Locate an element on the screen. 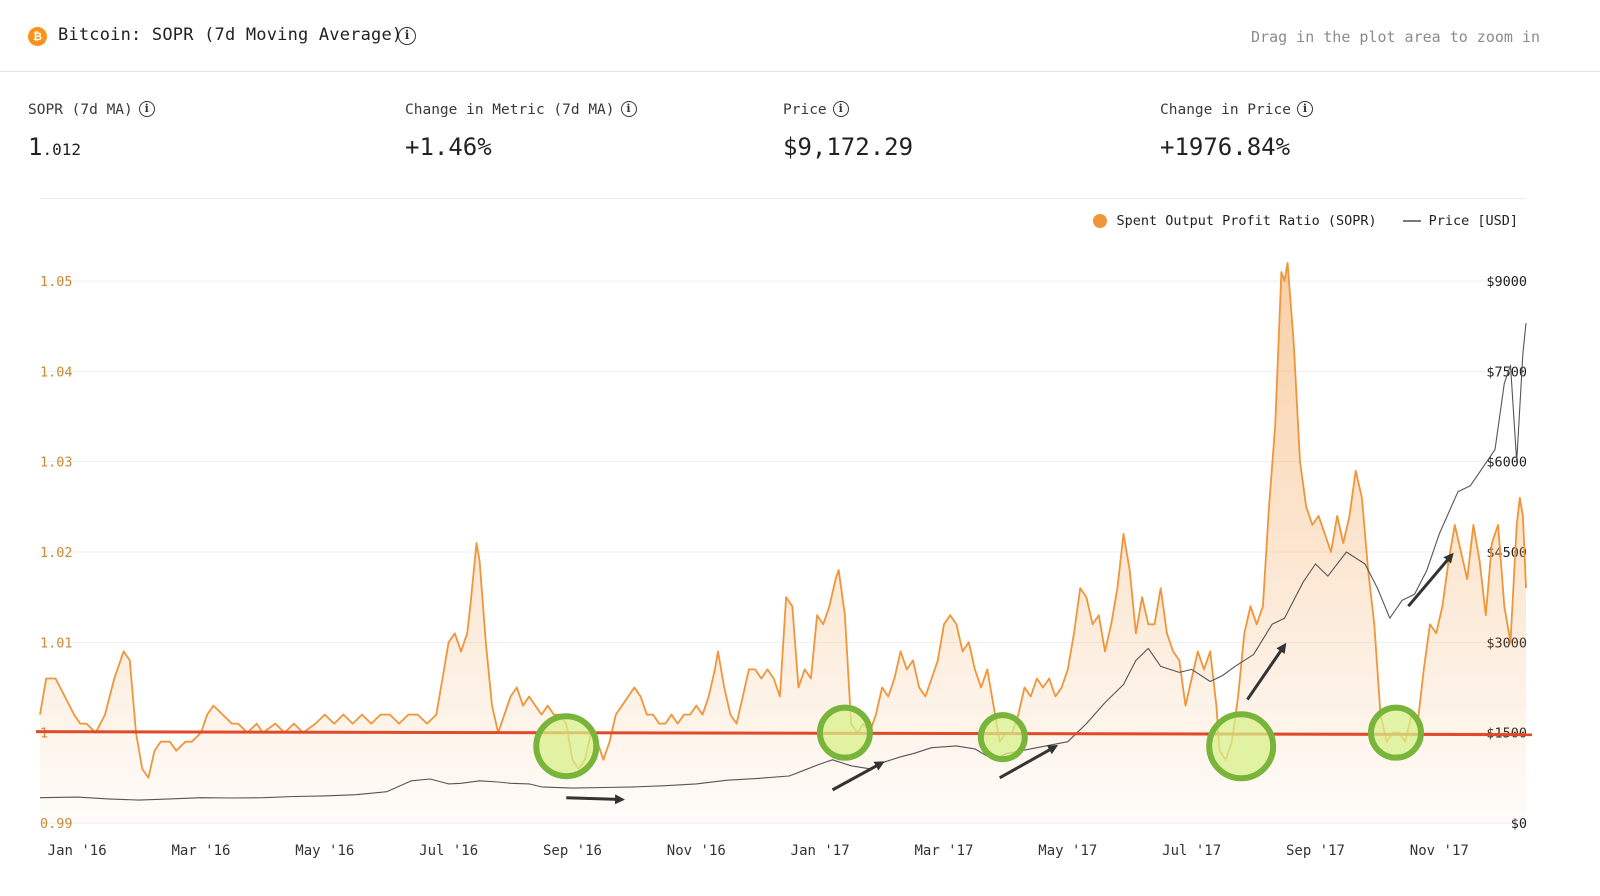 The height and width of the screenshot is (896, 1600). y-axis-left-tick: 1.04 is located at coordinates (56, 372).